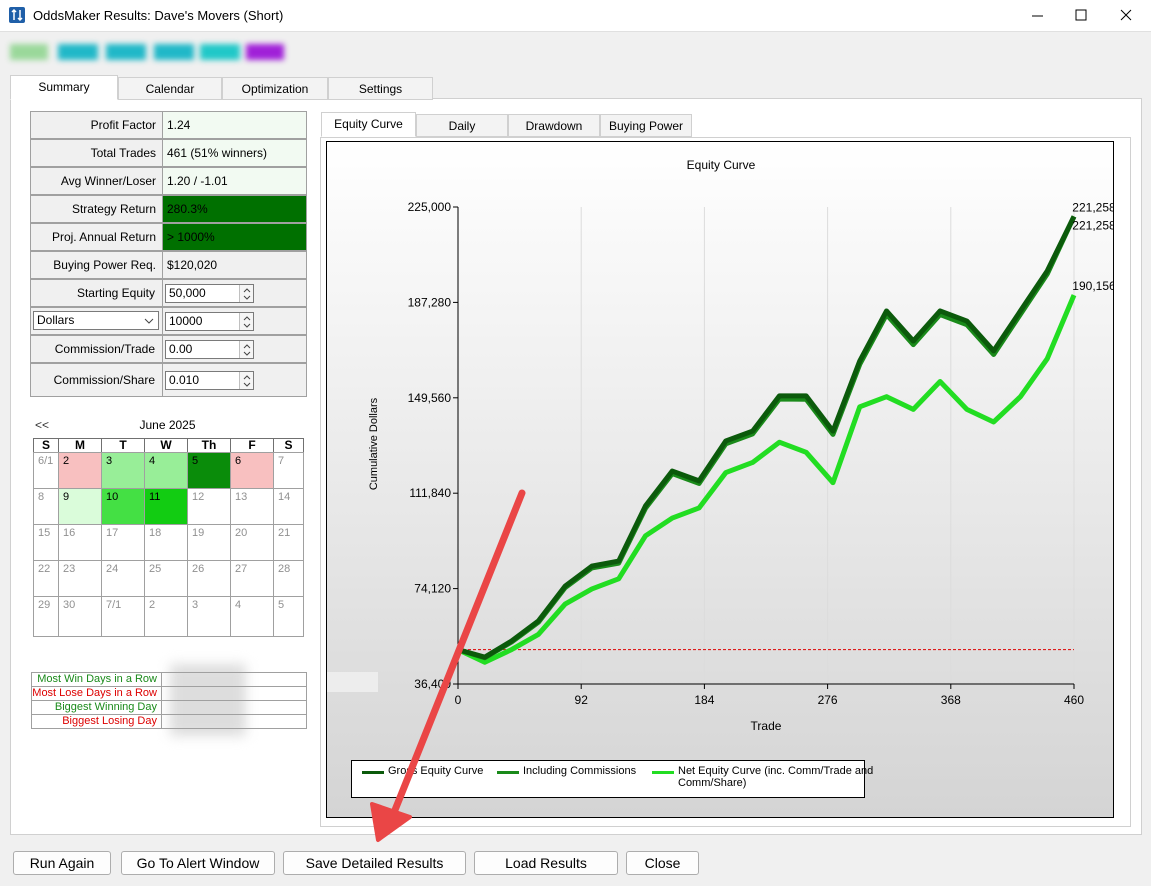 The height and width of the screenshot is (886, 1151). I want to click on x-tick-label: 460, so click(1074, 700).